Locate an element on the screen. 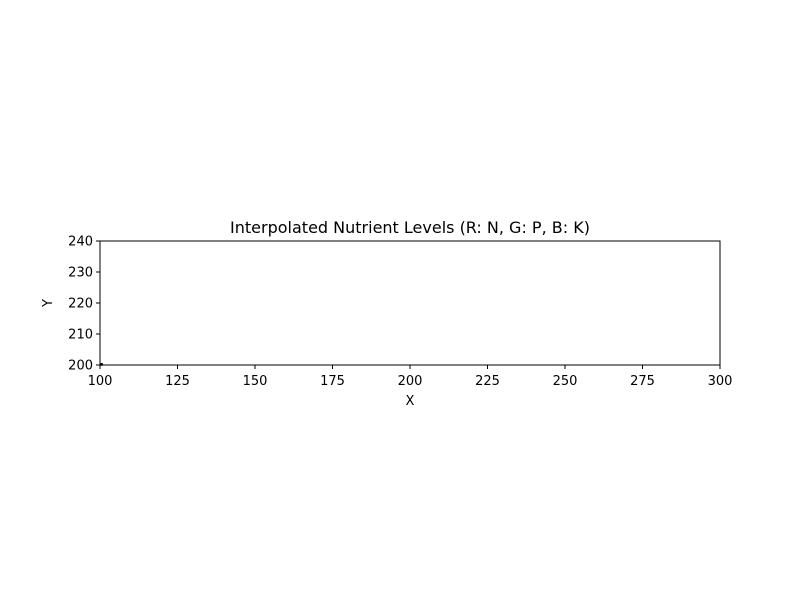 This screenshot has height=604, width=800. x-tick-label: 175 is located at coordinates (332, 381).